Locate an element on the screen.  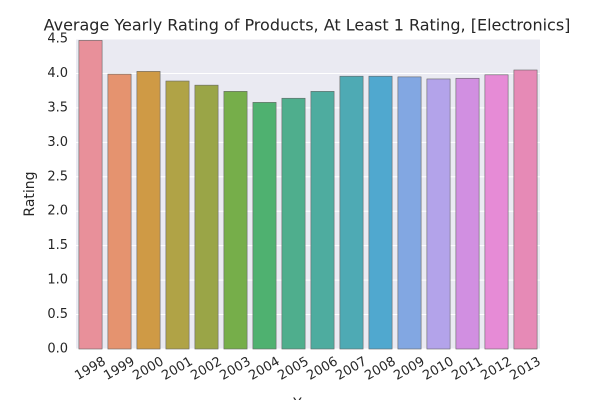
x-tick-label: 2013 is located at coordinates (525, 369).